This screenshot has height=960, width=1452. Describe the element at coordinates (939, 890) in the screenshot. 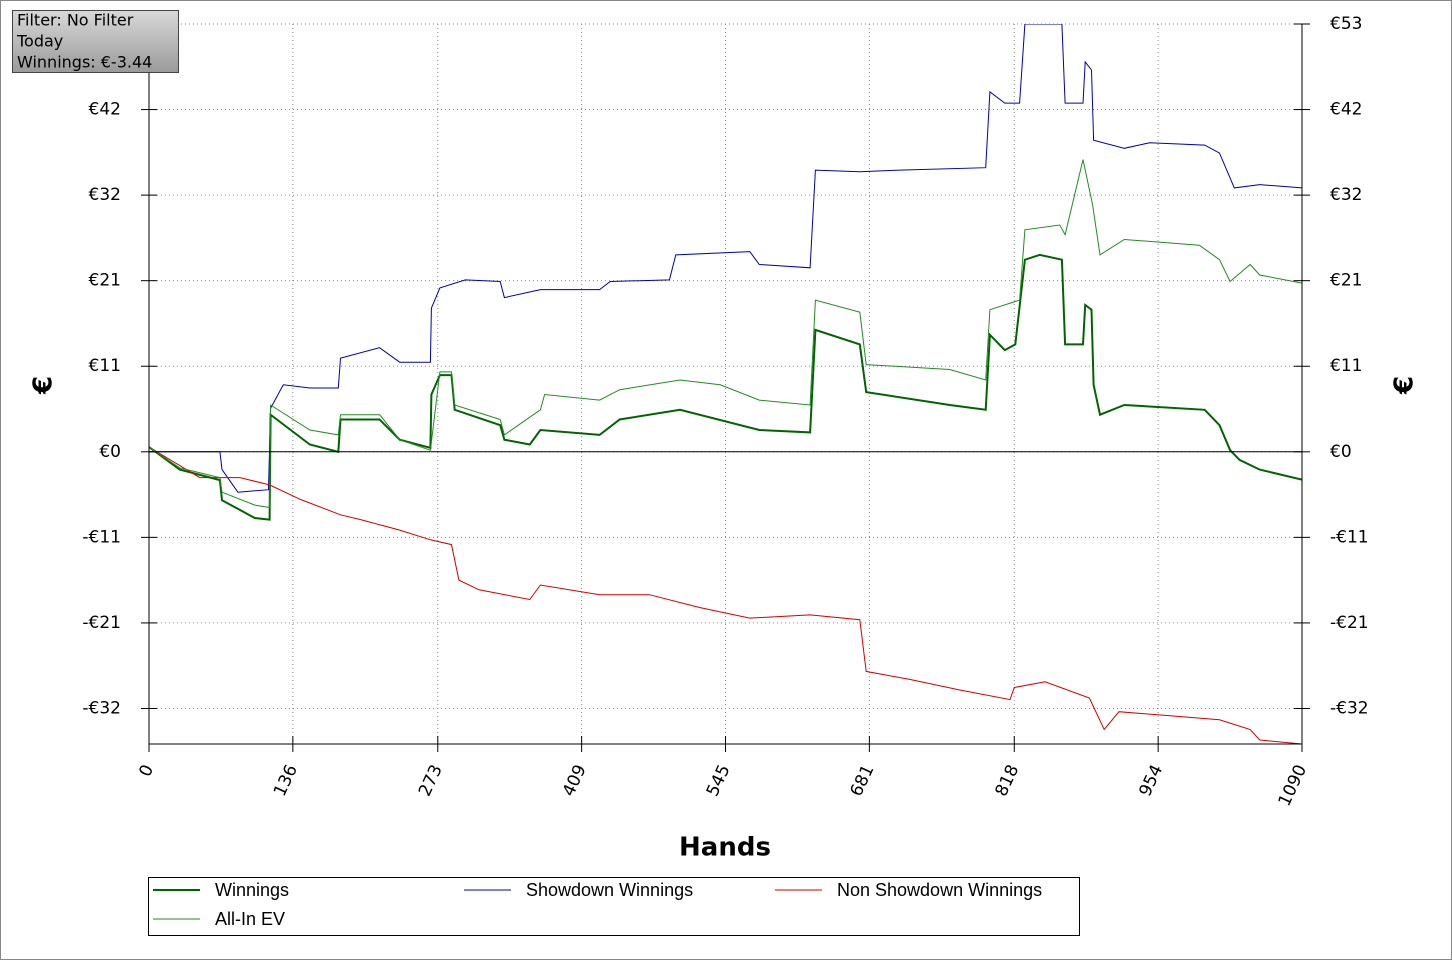

I see `legend-label: Non Showdown Winnings` at that location.